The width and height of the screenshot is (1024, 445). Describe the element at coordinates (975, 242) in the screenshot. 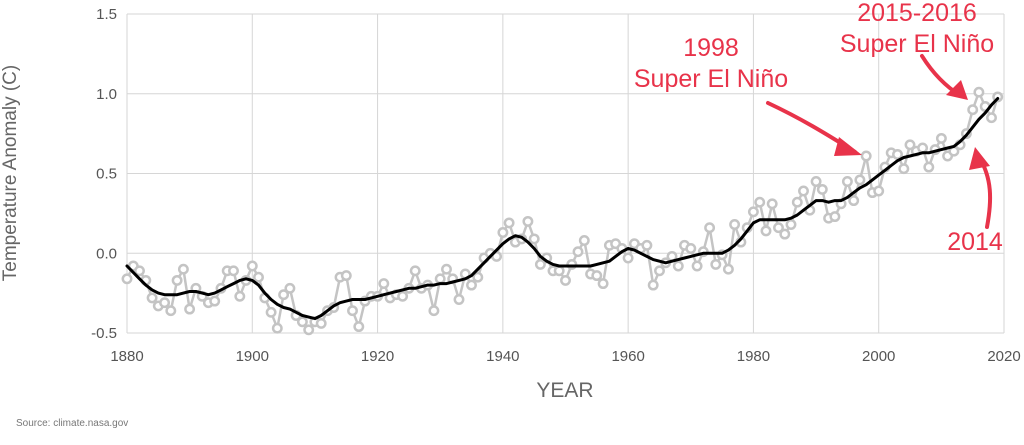

I see `annotation-2014: 2014` at that location.